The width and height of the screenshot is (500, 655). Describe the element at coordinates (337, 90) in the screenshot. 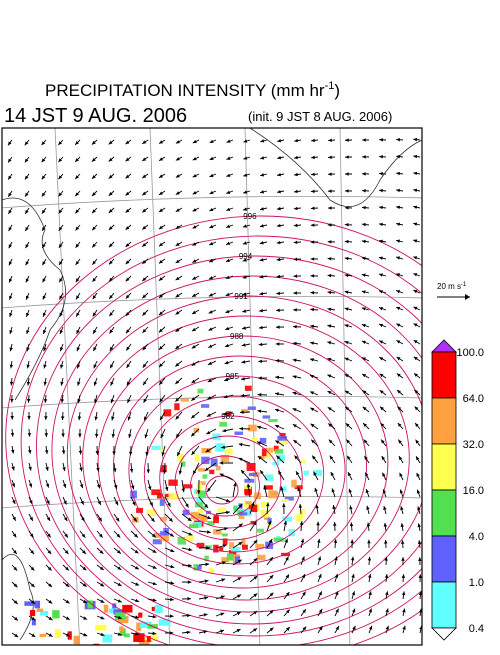

I see `title-end: )` at that location.